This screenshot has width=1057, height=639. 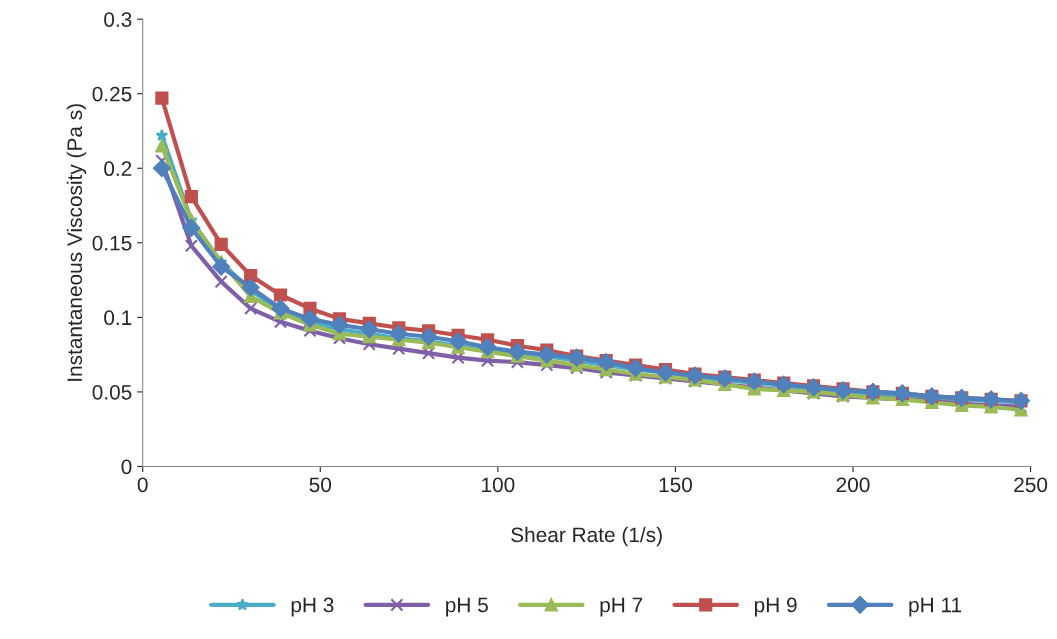 I want to click on x-axis-title: Shear Rate (1/s), so click(x=586, y=536).